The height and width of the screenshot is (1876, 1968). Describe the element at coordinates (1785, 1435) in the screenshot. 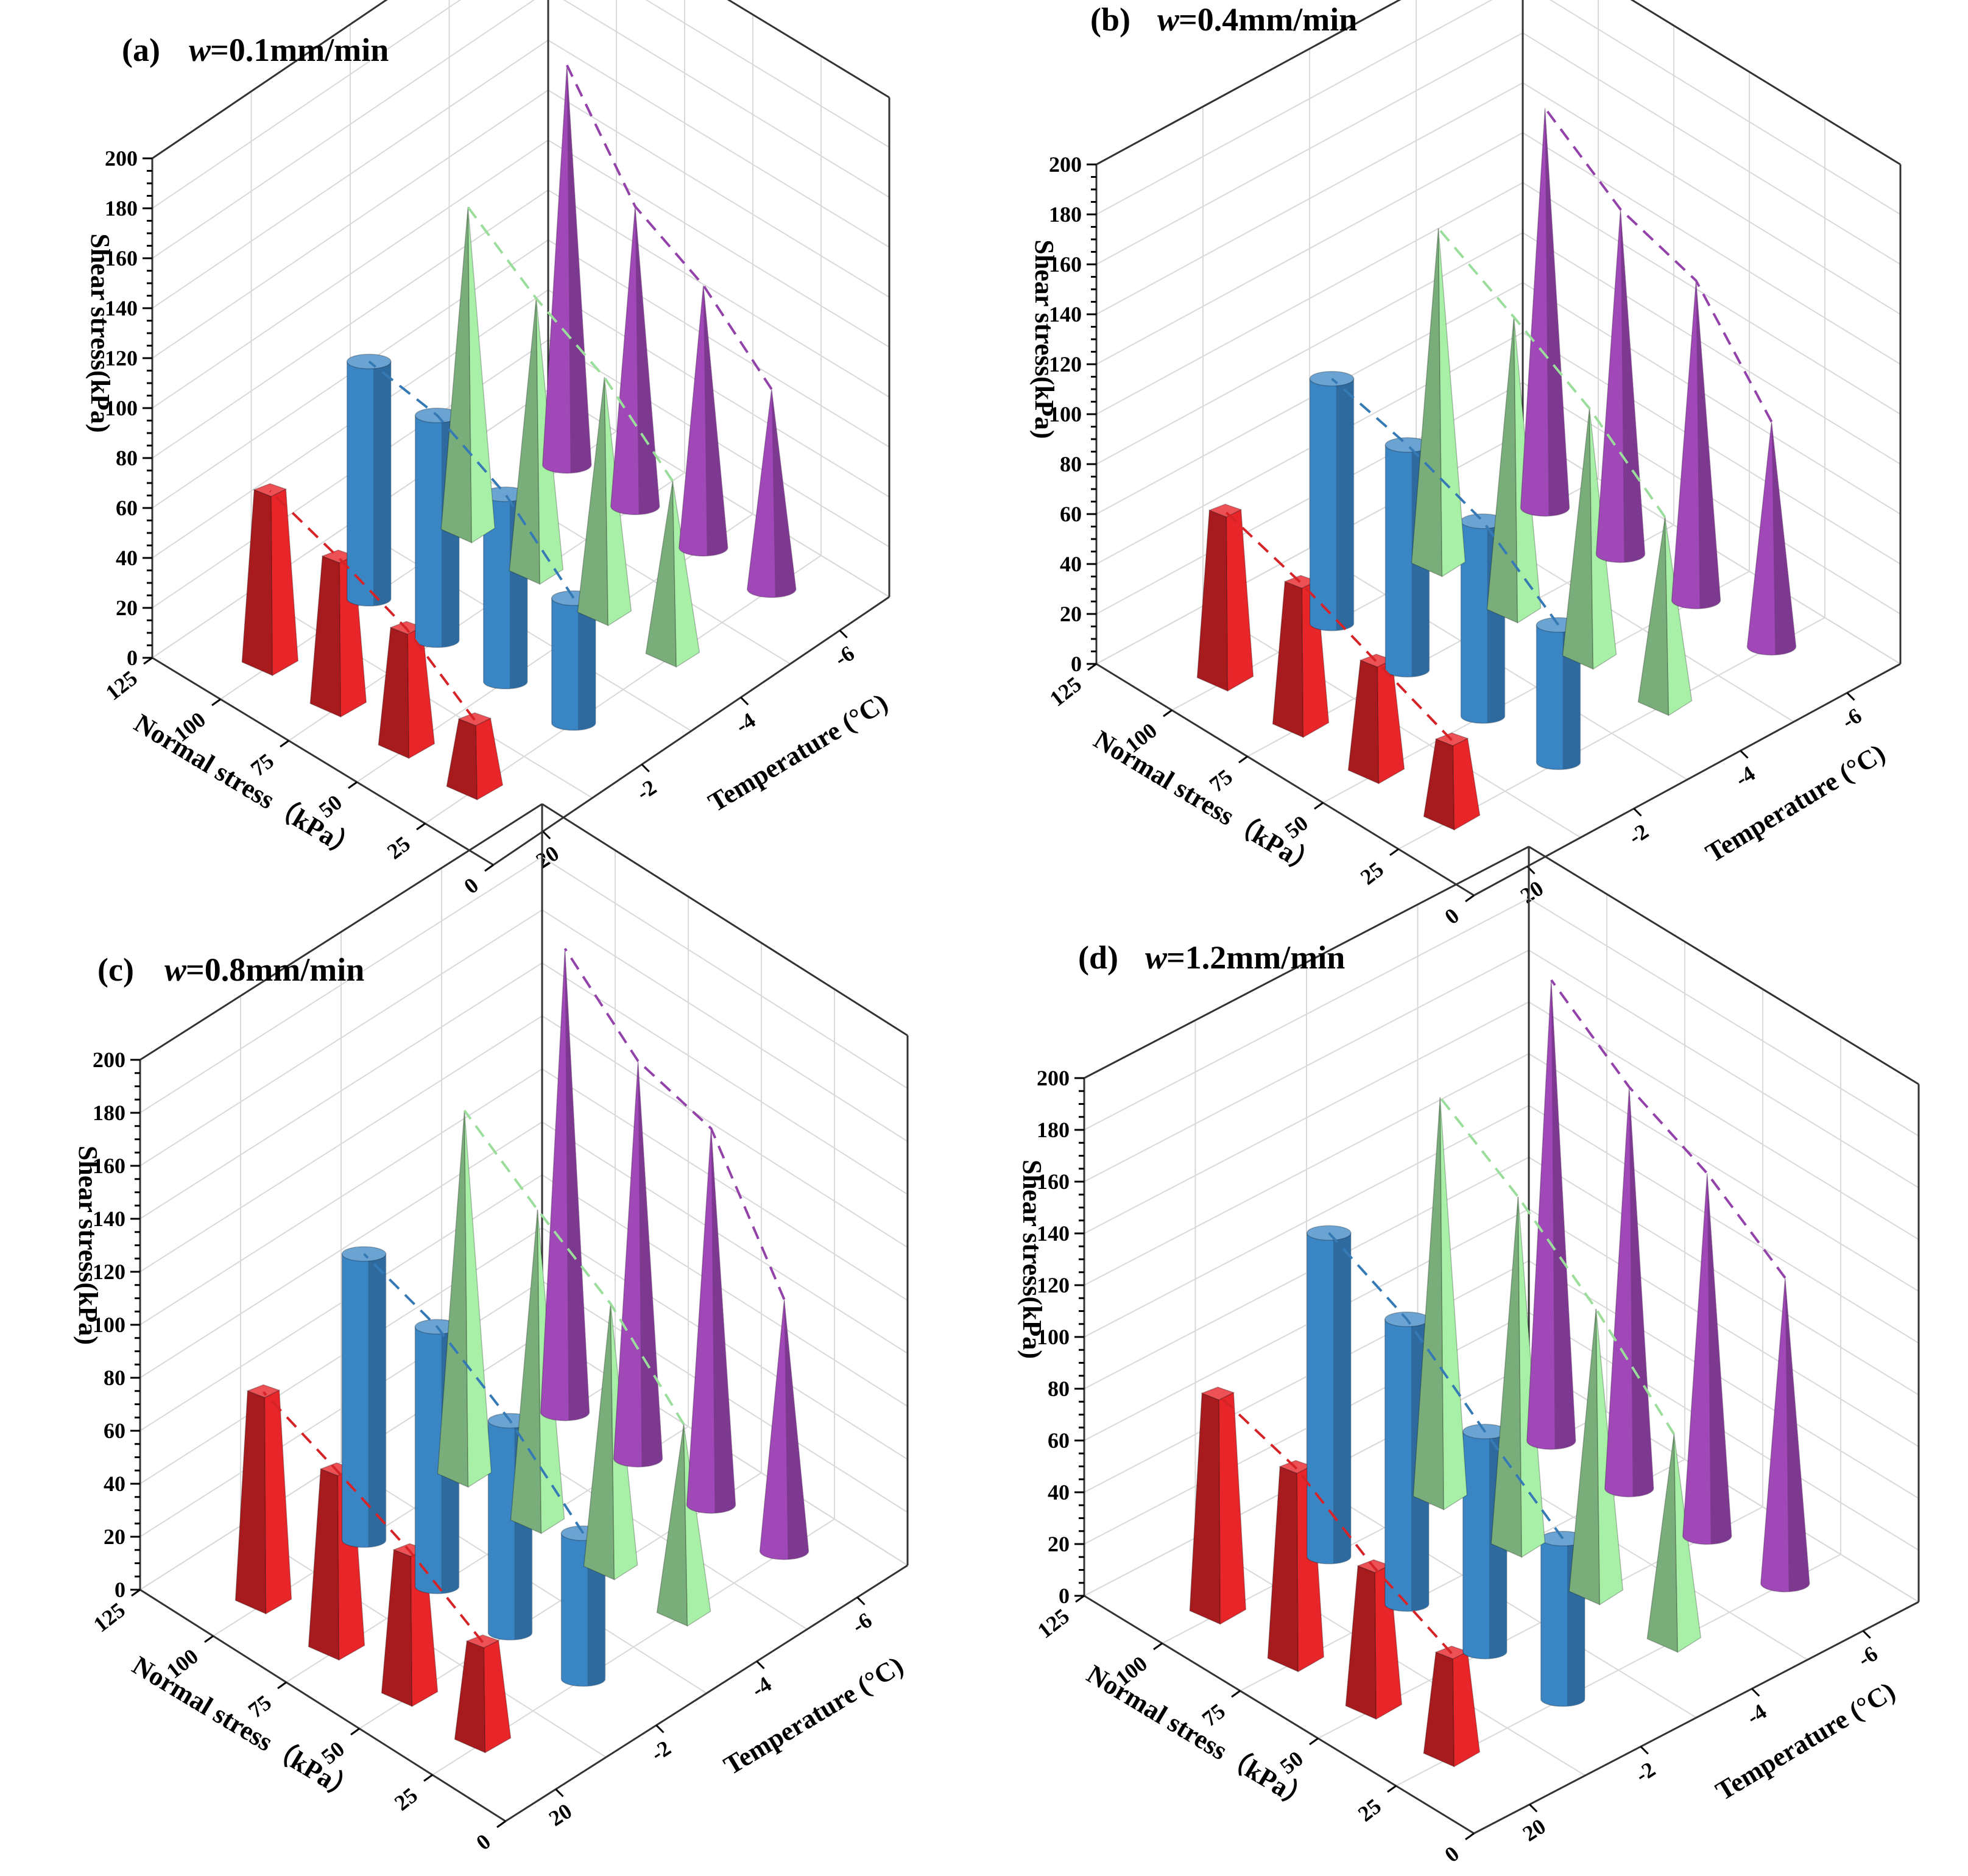

I see `bar-cone--6C-25kPa` at that location.